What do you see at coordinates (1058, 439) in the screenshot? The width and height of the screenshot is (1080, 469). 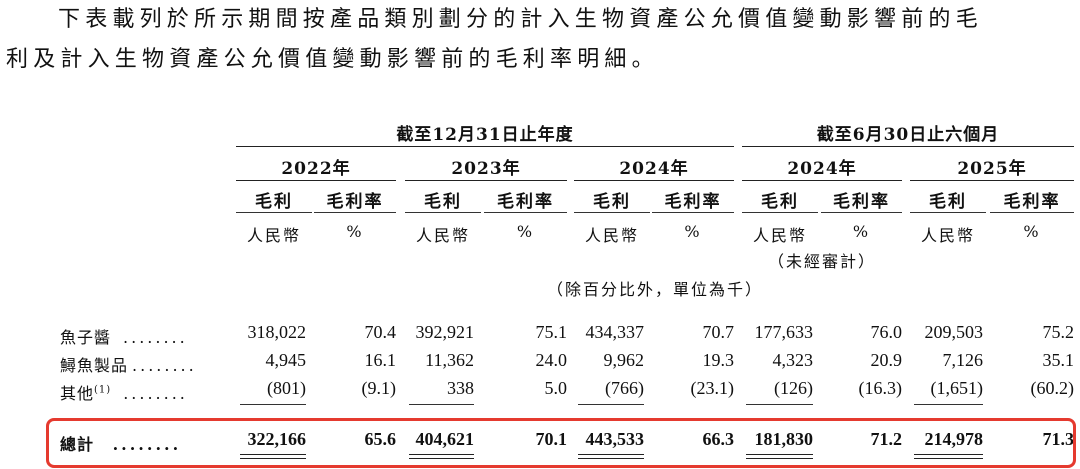 I see `total-cell: 71.3` at bounding box center [1058, 439].